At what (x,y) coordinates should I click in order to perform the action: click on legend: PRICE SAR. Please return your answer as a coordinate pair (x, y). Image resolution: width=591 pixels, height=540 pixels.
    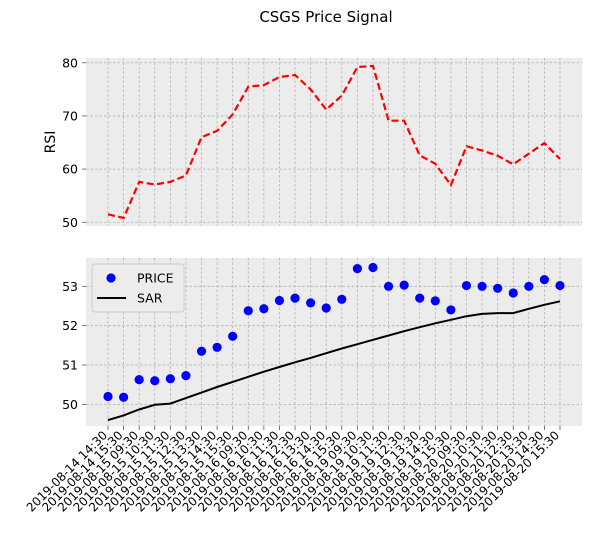
    Looking at the image, I should click on (138, 288).